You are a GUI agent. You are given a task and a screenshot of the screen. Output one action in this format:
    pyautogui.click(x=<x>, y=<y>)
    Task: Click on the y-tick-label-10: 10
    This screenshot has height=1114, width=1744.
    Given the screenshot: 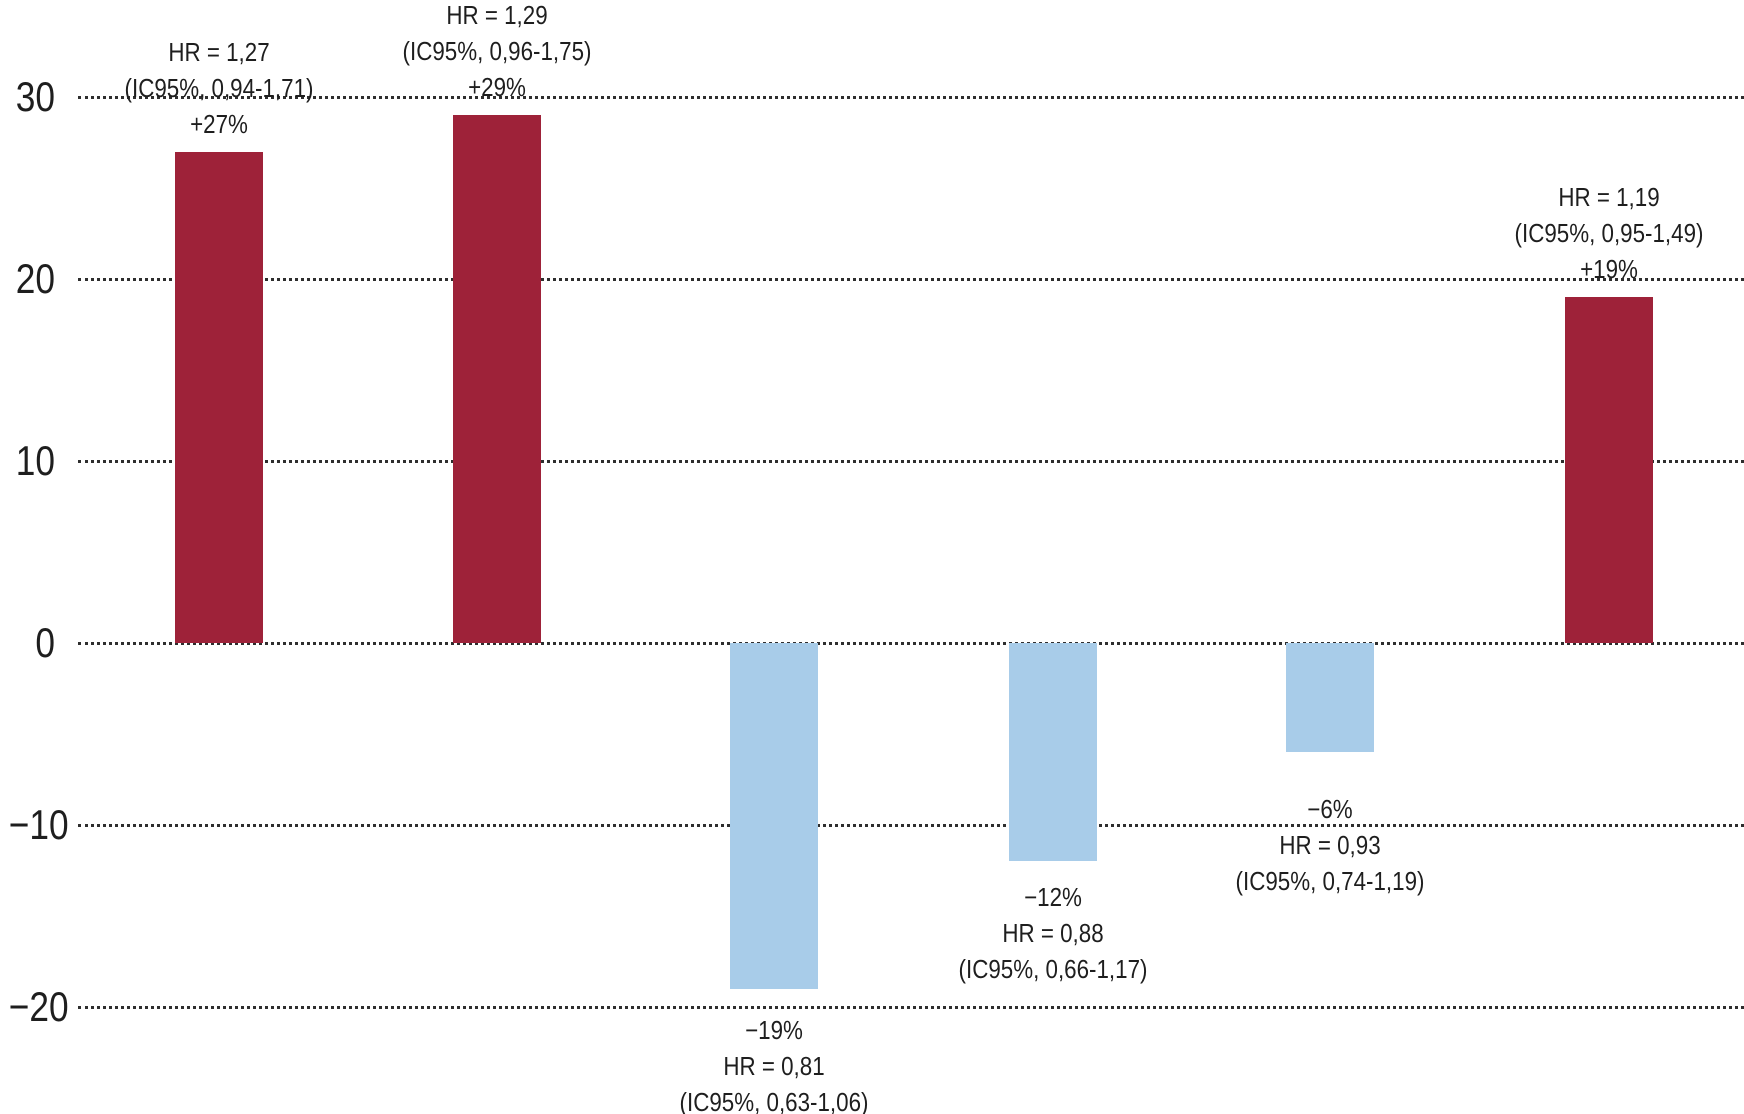 What is the action you would take?
    pyautogui.click(x=35, y=460)
    